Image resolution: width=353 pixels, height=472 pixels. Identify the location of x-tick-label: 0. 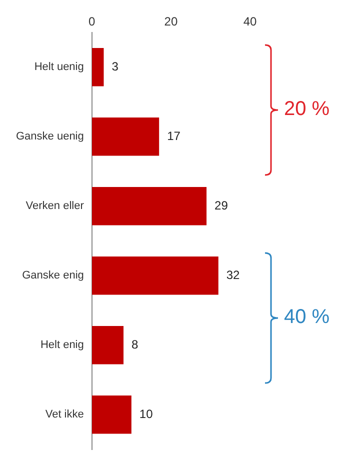
(92, 21).